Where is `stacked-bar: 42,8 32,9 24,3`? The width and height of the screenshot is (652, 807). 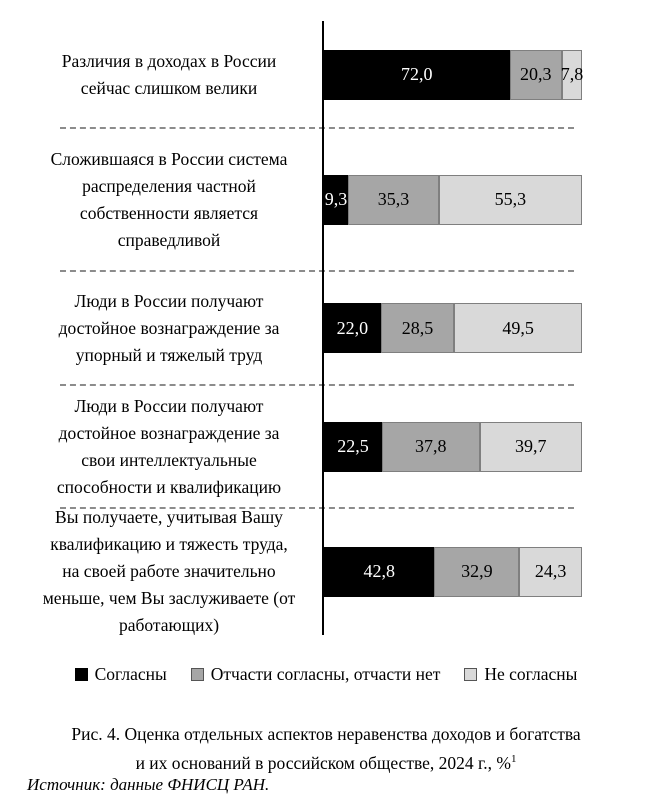 stacked-bar: 42,8 32,9 24,3 is located at coordinates (453, 571).